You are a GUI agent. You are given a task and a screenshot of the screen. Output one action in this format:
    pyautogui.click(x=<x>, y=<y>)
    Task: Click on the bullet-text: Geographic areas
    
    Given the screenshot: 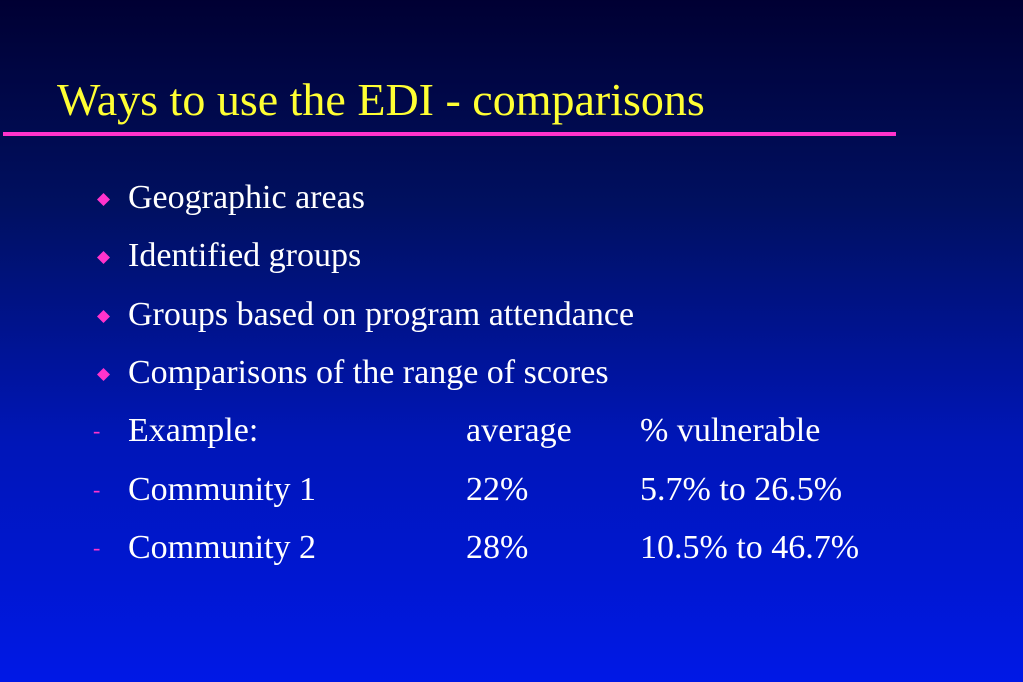 What is the action you would take?
    pyautogui.click(x=246, y=197)
    